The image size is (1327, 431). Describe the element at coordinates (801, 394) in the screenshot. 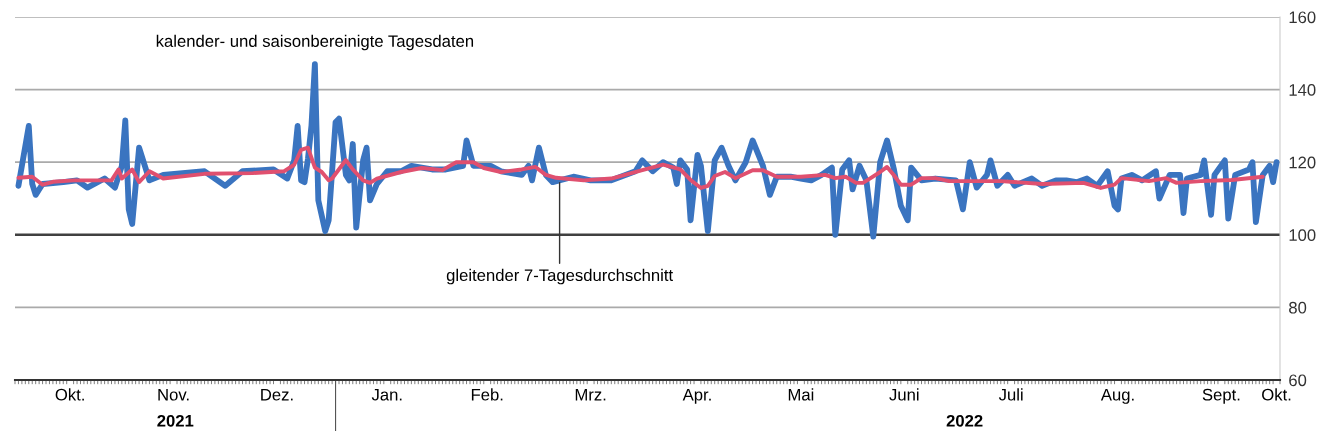

I see `x-tick-label: Mai` at that location.